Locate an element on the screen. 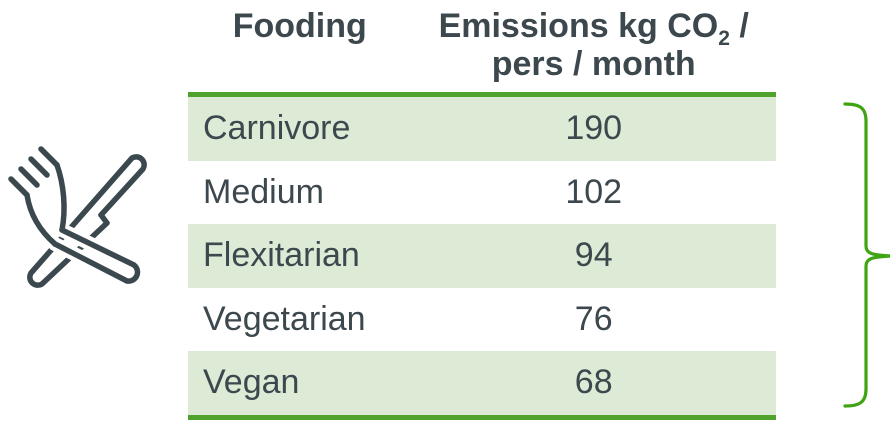 The height and width of the screenshot is (429, 892). fork-icon is located at coordinates (74, 215).